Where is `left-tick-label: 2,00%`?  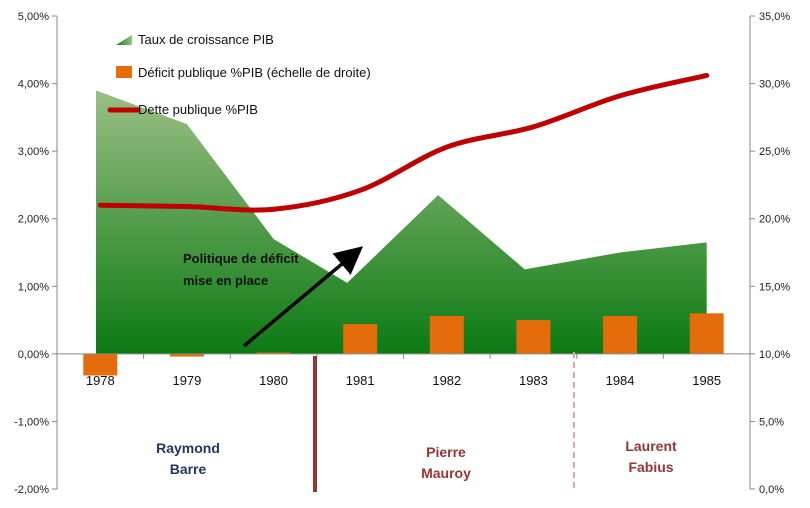
left-tick-label: 2,00% is located at coordinates (33, 220).